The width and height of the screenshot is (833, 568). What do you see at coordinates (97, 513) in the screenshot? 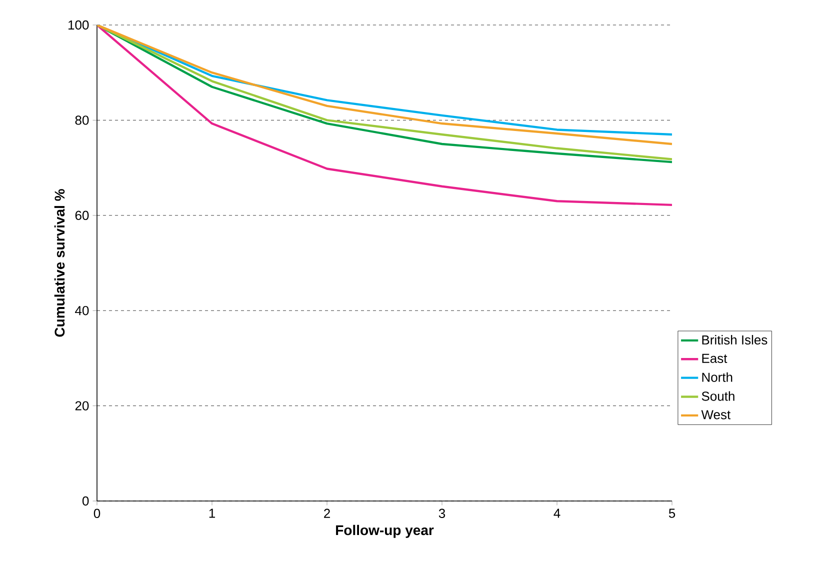
I see `x-tick-label: 0` at bounding box center [97, 513].